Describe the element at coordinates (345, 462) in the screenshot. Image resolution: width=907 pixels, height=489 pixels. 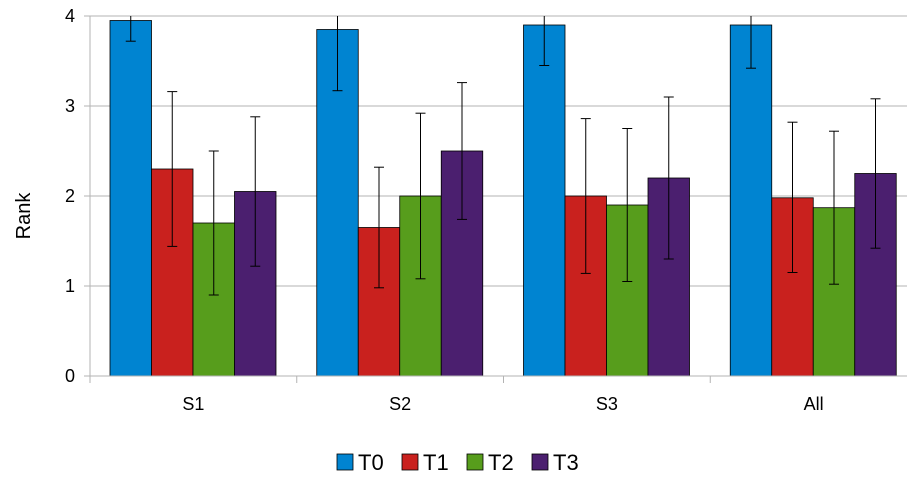
I see `legend-swatch-t0` at that location.